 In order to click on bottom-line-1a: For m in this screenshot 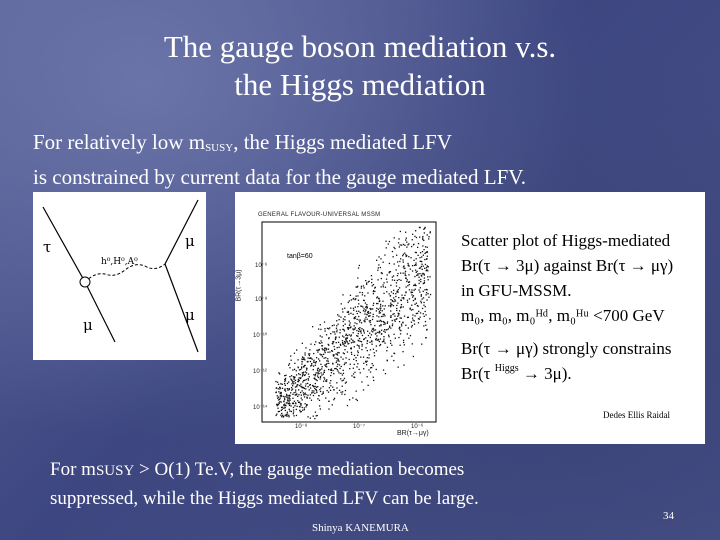, I will do `click(73, 469)`.